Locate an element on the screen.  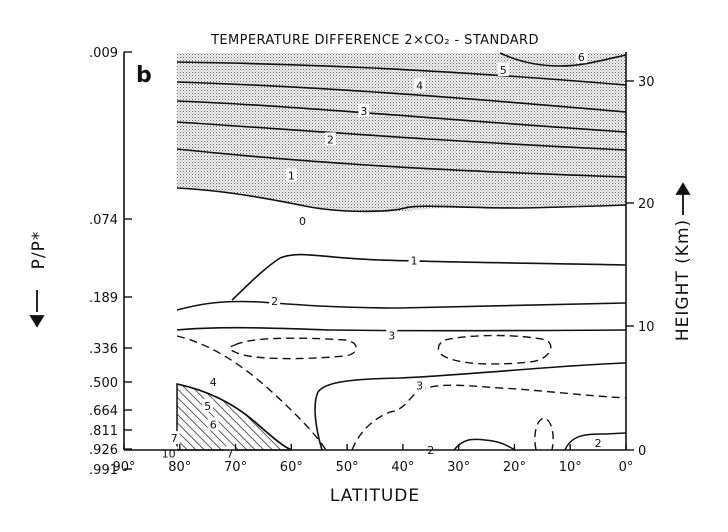
dashed-contours is located at coordinates (401, 392).